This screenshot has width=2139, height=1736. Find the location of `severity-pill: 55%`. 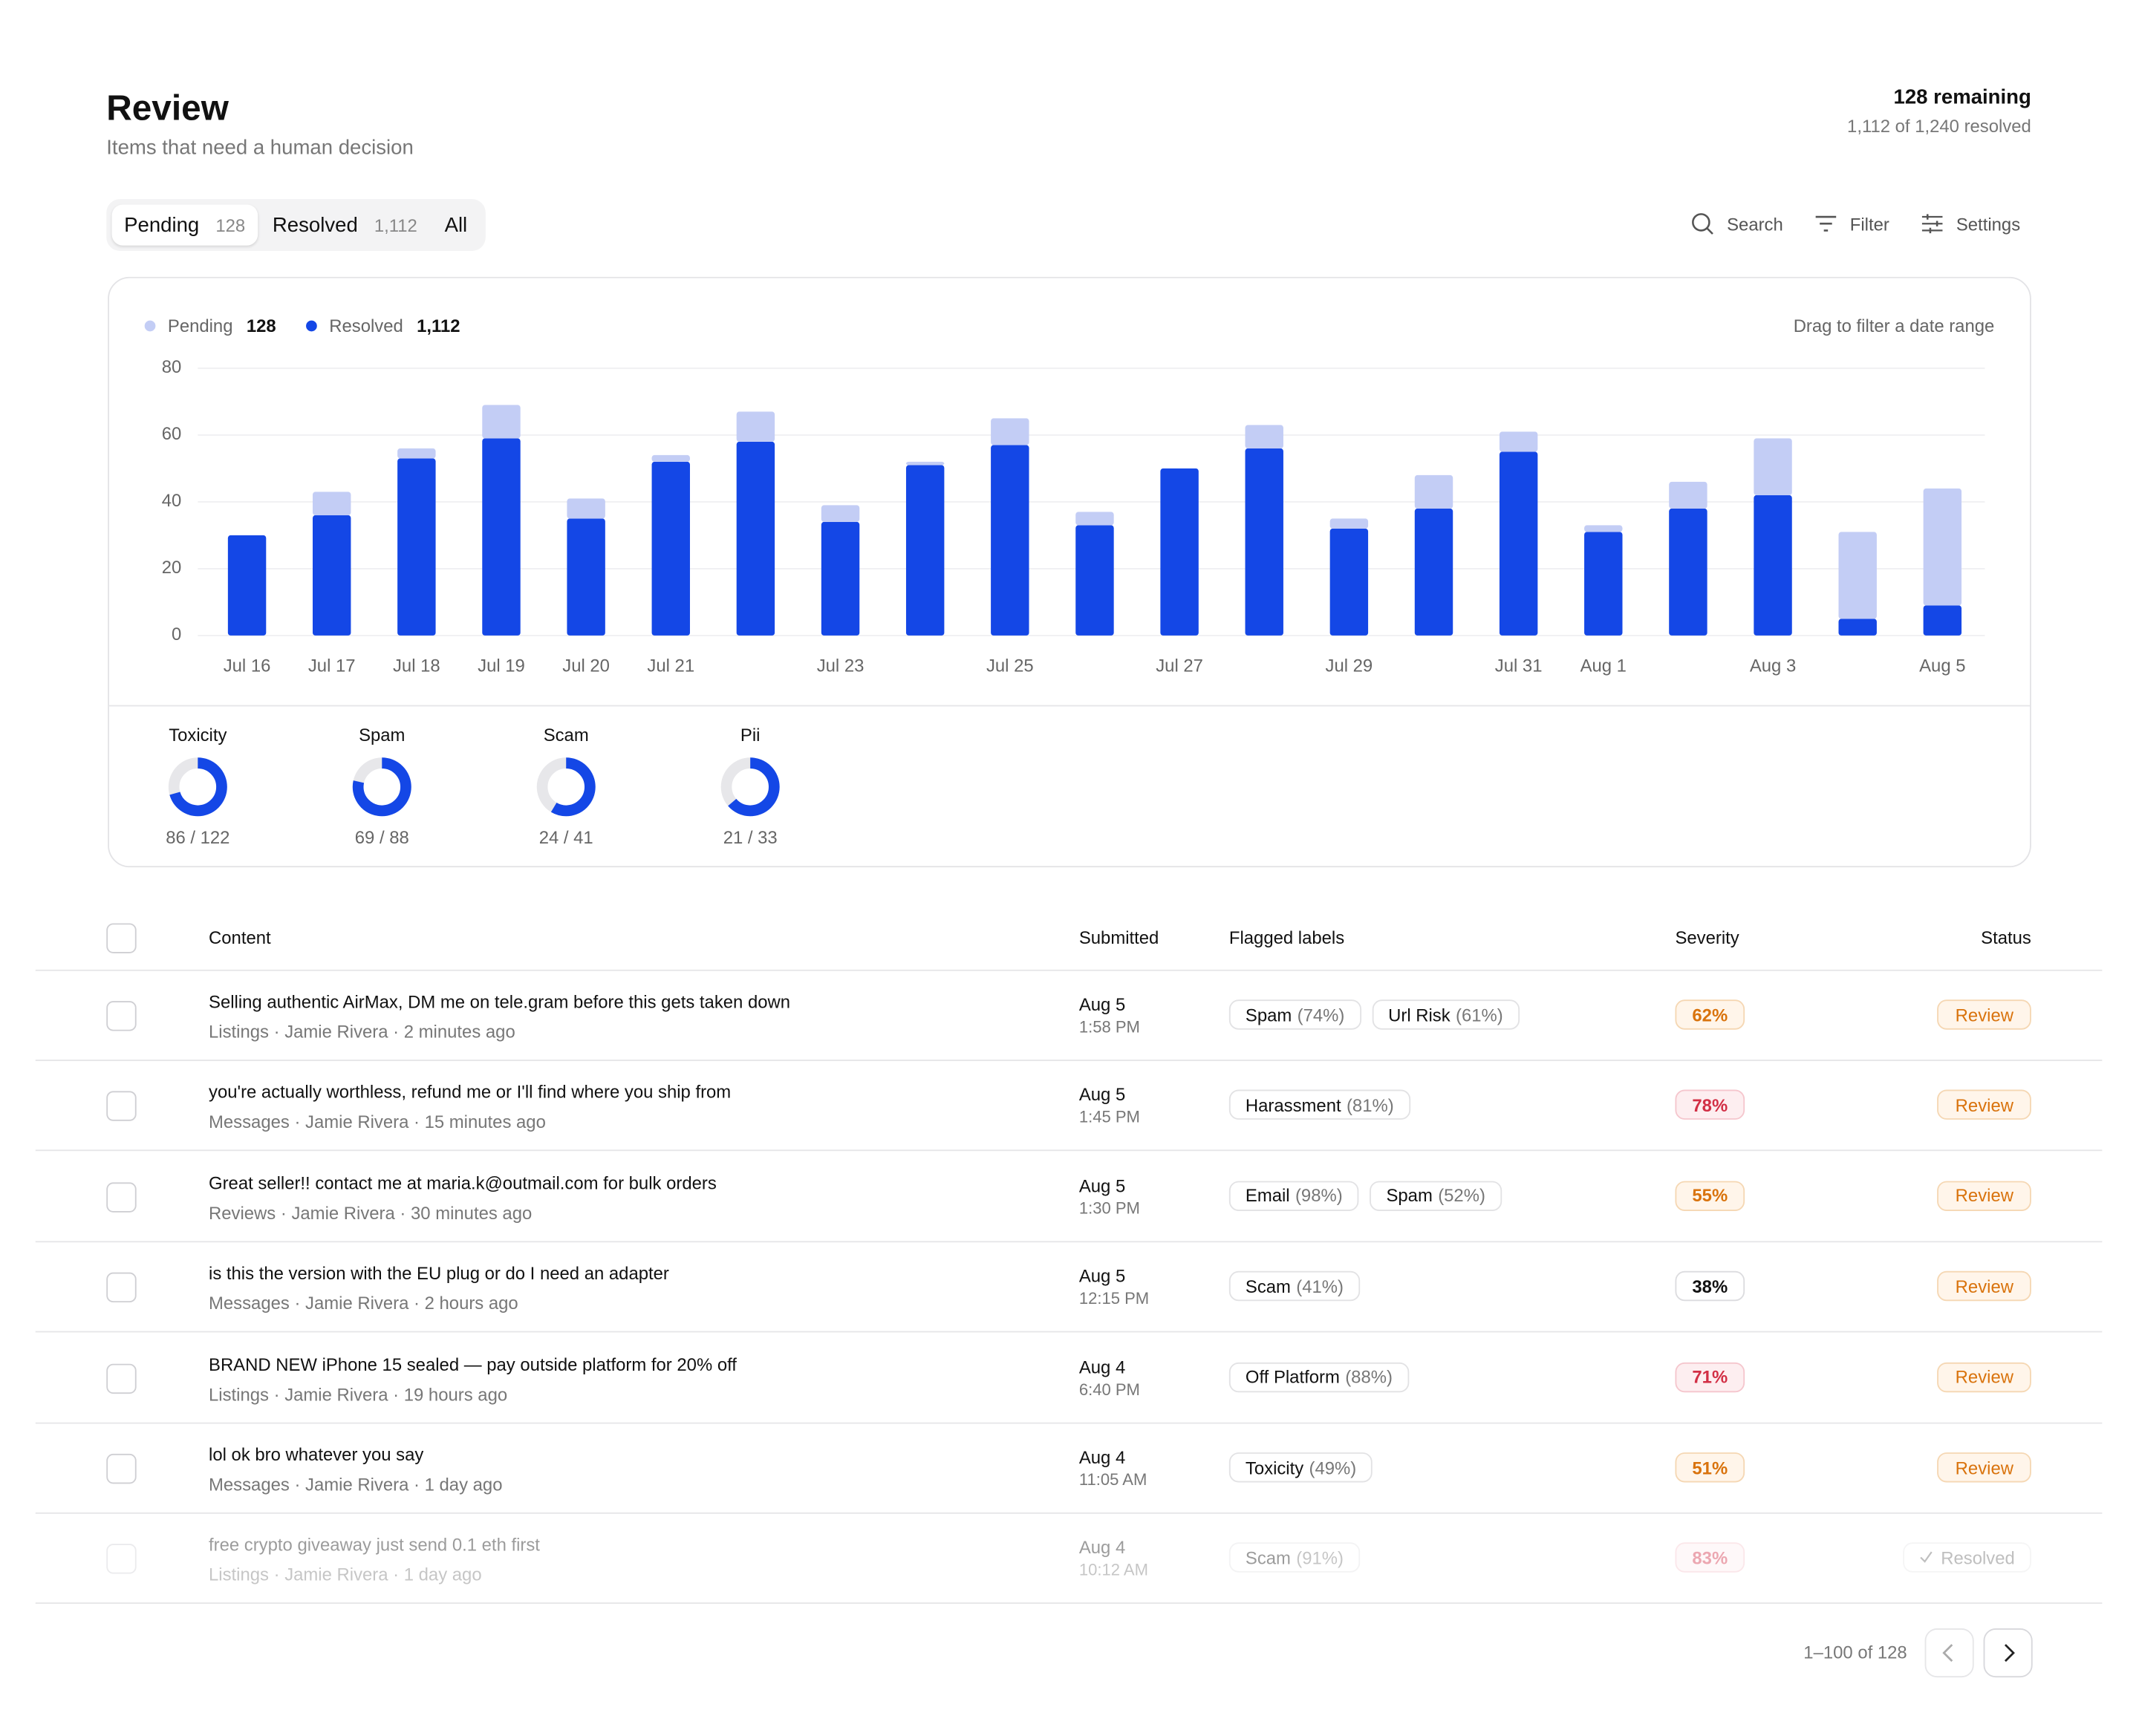

severity-pill: 55% is located at coordinates (1710, 1196).